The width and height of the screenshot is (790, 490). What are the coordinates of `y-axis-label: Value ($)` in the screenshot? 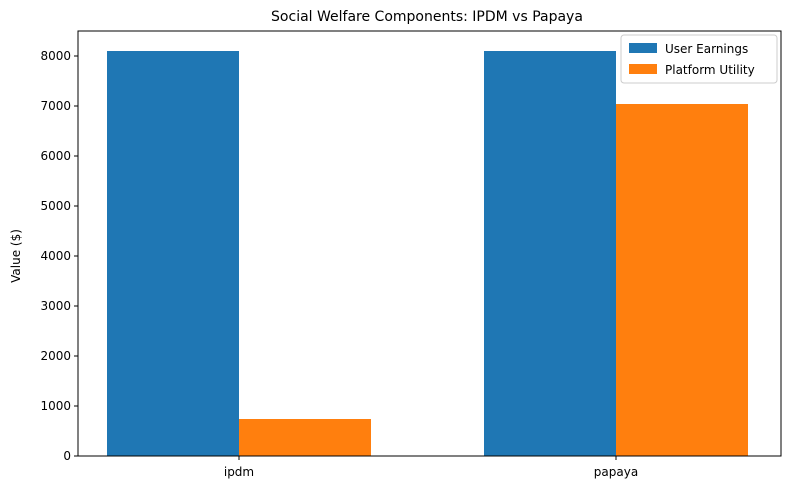 It's located at (16, 256).